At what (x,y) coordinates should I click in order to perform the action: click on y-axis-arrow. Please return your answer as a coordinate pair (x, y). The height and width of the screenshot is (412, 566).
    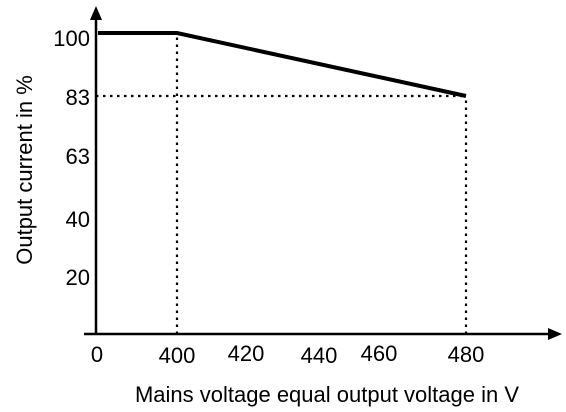
    Looking at the image, I should click on (96, 13).